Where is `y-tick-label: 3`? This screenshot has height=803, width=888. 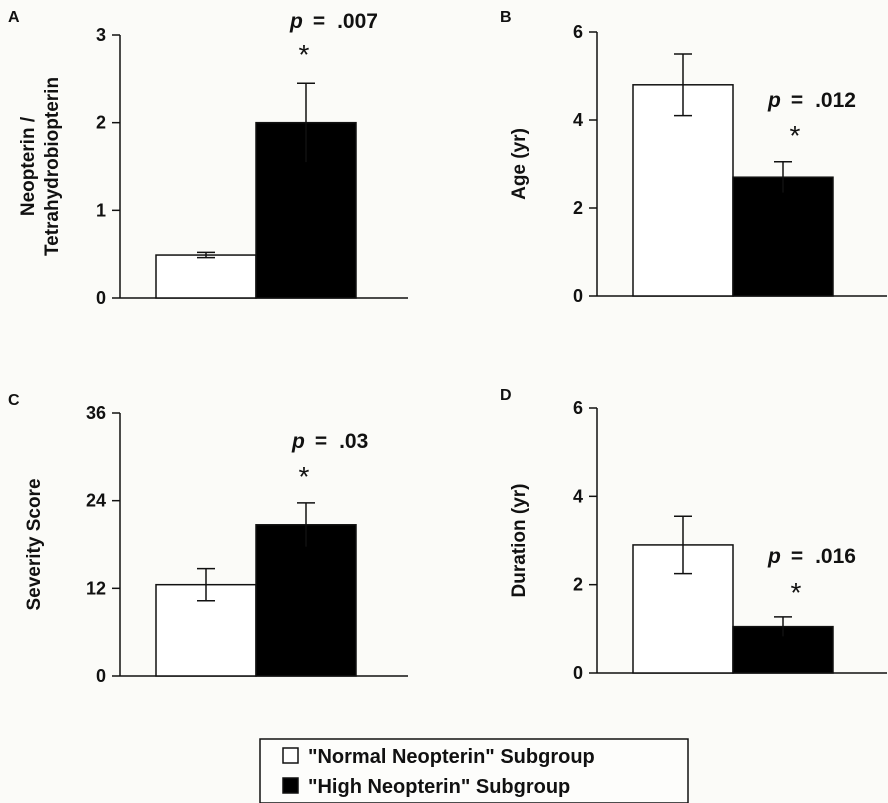 y-tick-label: 3 is located at coordinates (101, 35).